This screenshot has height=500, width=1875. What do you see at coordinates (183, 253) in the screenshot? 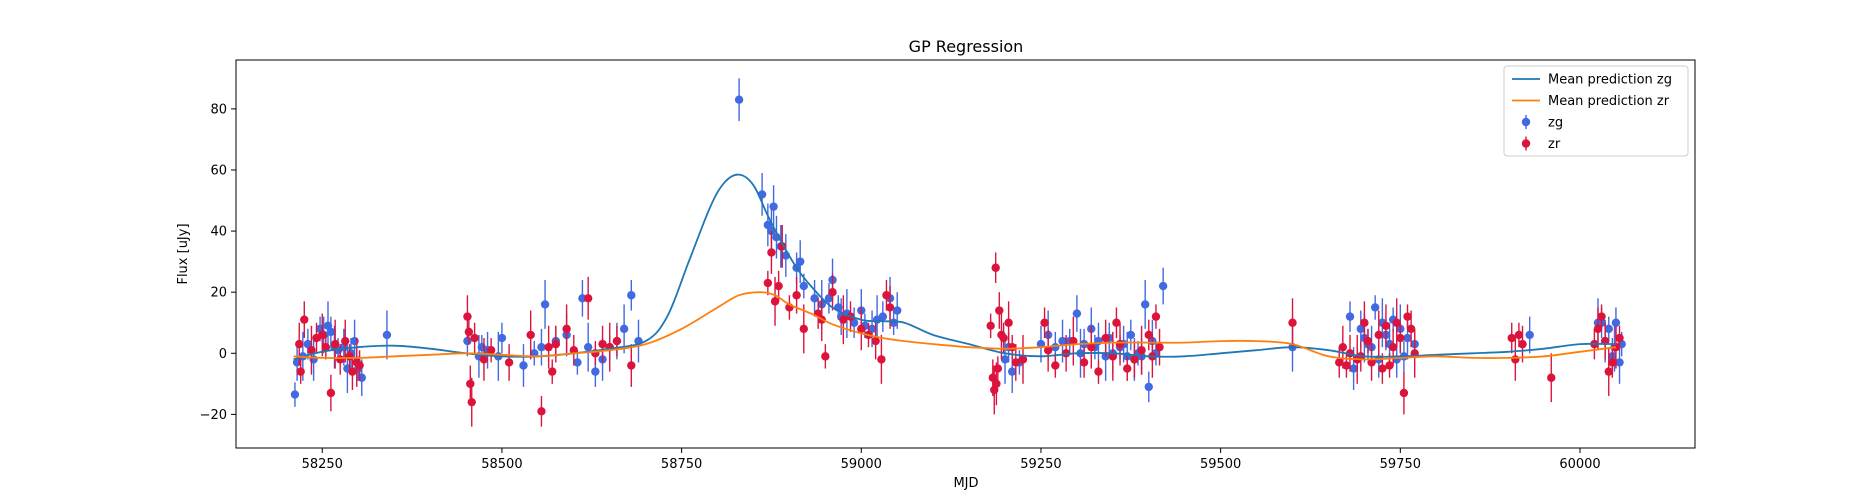
I see `y-axis-label: Flux [uJy]` at bounding box center [183, 253].